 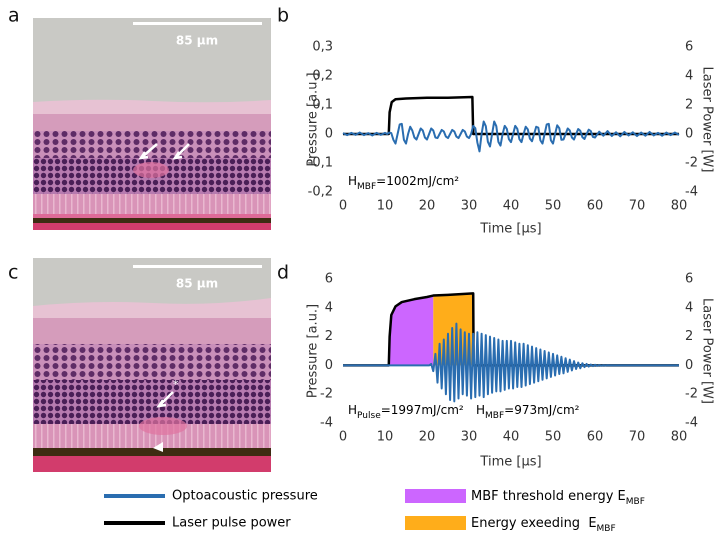 I want to click on legend-label: Optoacoustic pressure, so click(x=245, y=496).